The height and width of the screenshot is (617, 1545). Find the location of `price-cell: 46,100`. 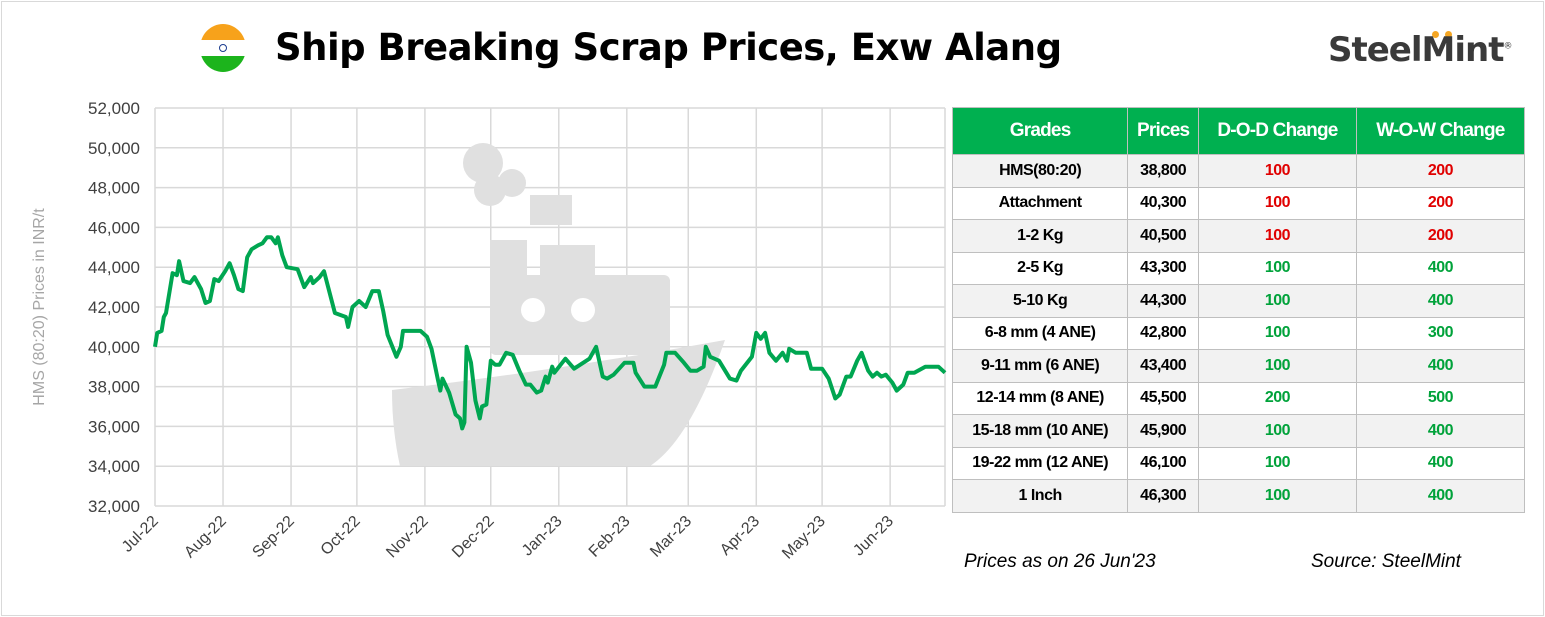

price-cell: 46,100 is located at coordinates (1163, 463).